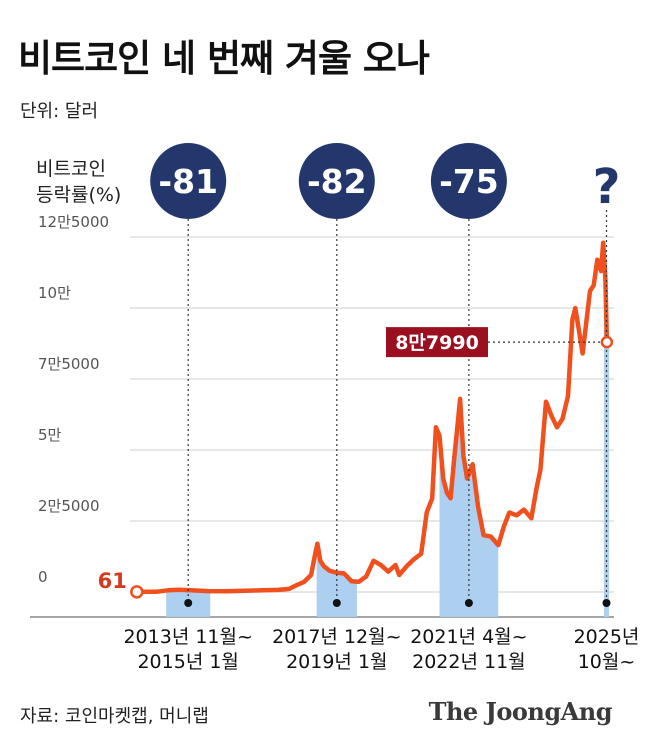 The image size is (658, 749). I want to click on chart-title: 비트코인 네 번째 겨울 오나, so click(224, 58).